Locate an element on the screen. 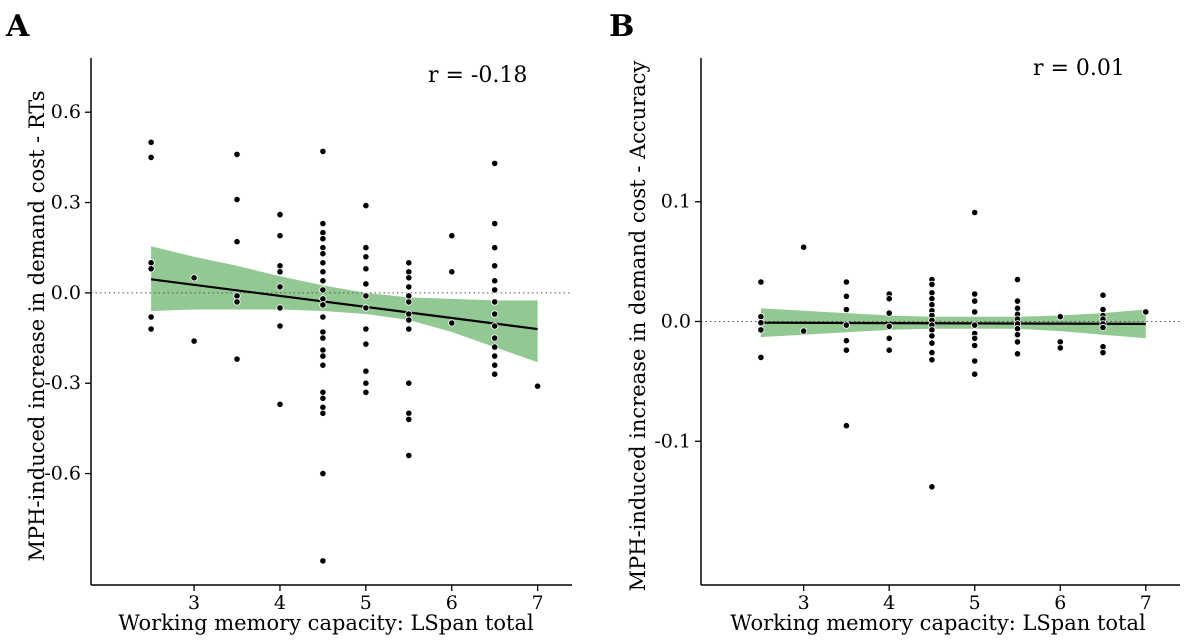 This screenshot has height=640, width=1198. panel-b-label: B is located at coordinates (621, 26).